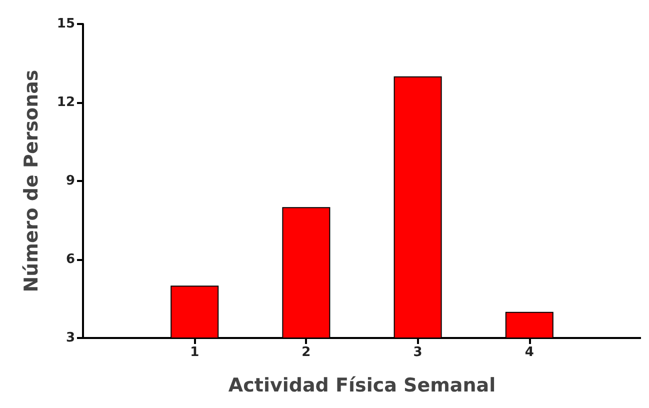 This screenshot has width=649, height=408. I want to click on y-tick-label: 15, so click(65, 24).